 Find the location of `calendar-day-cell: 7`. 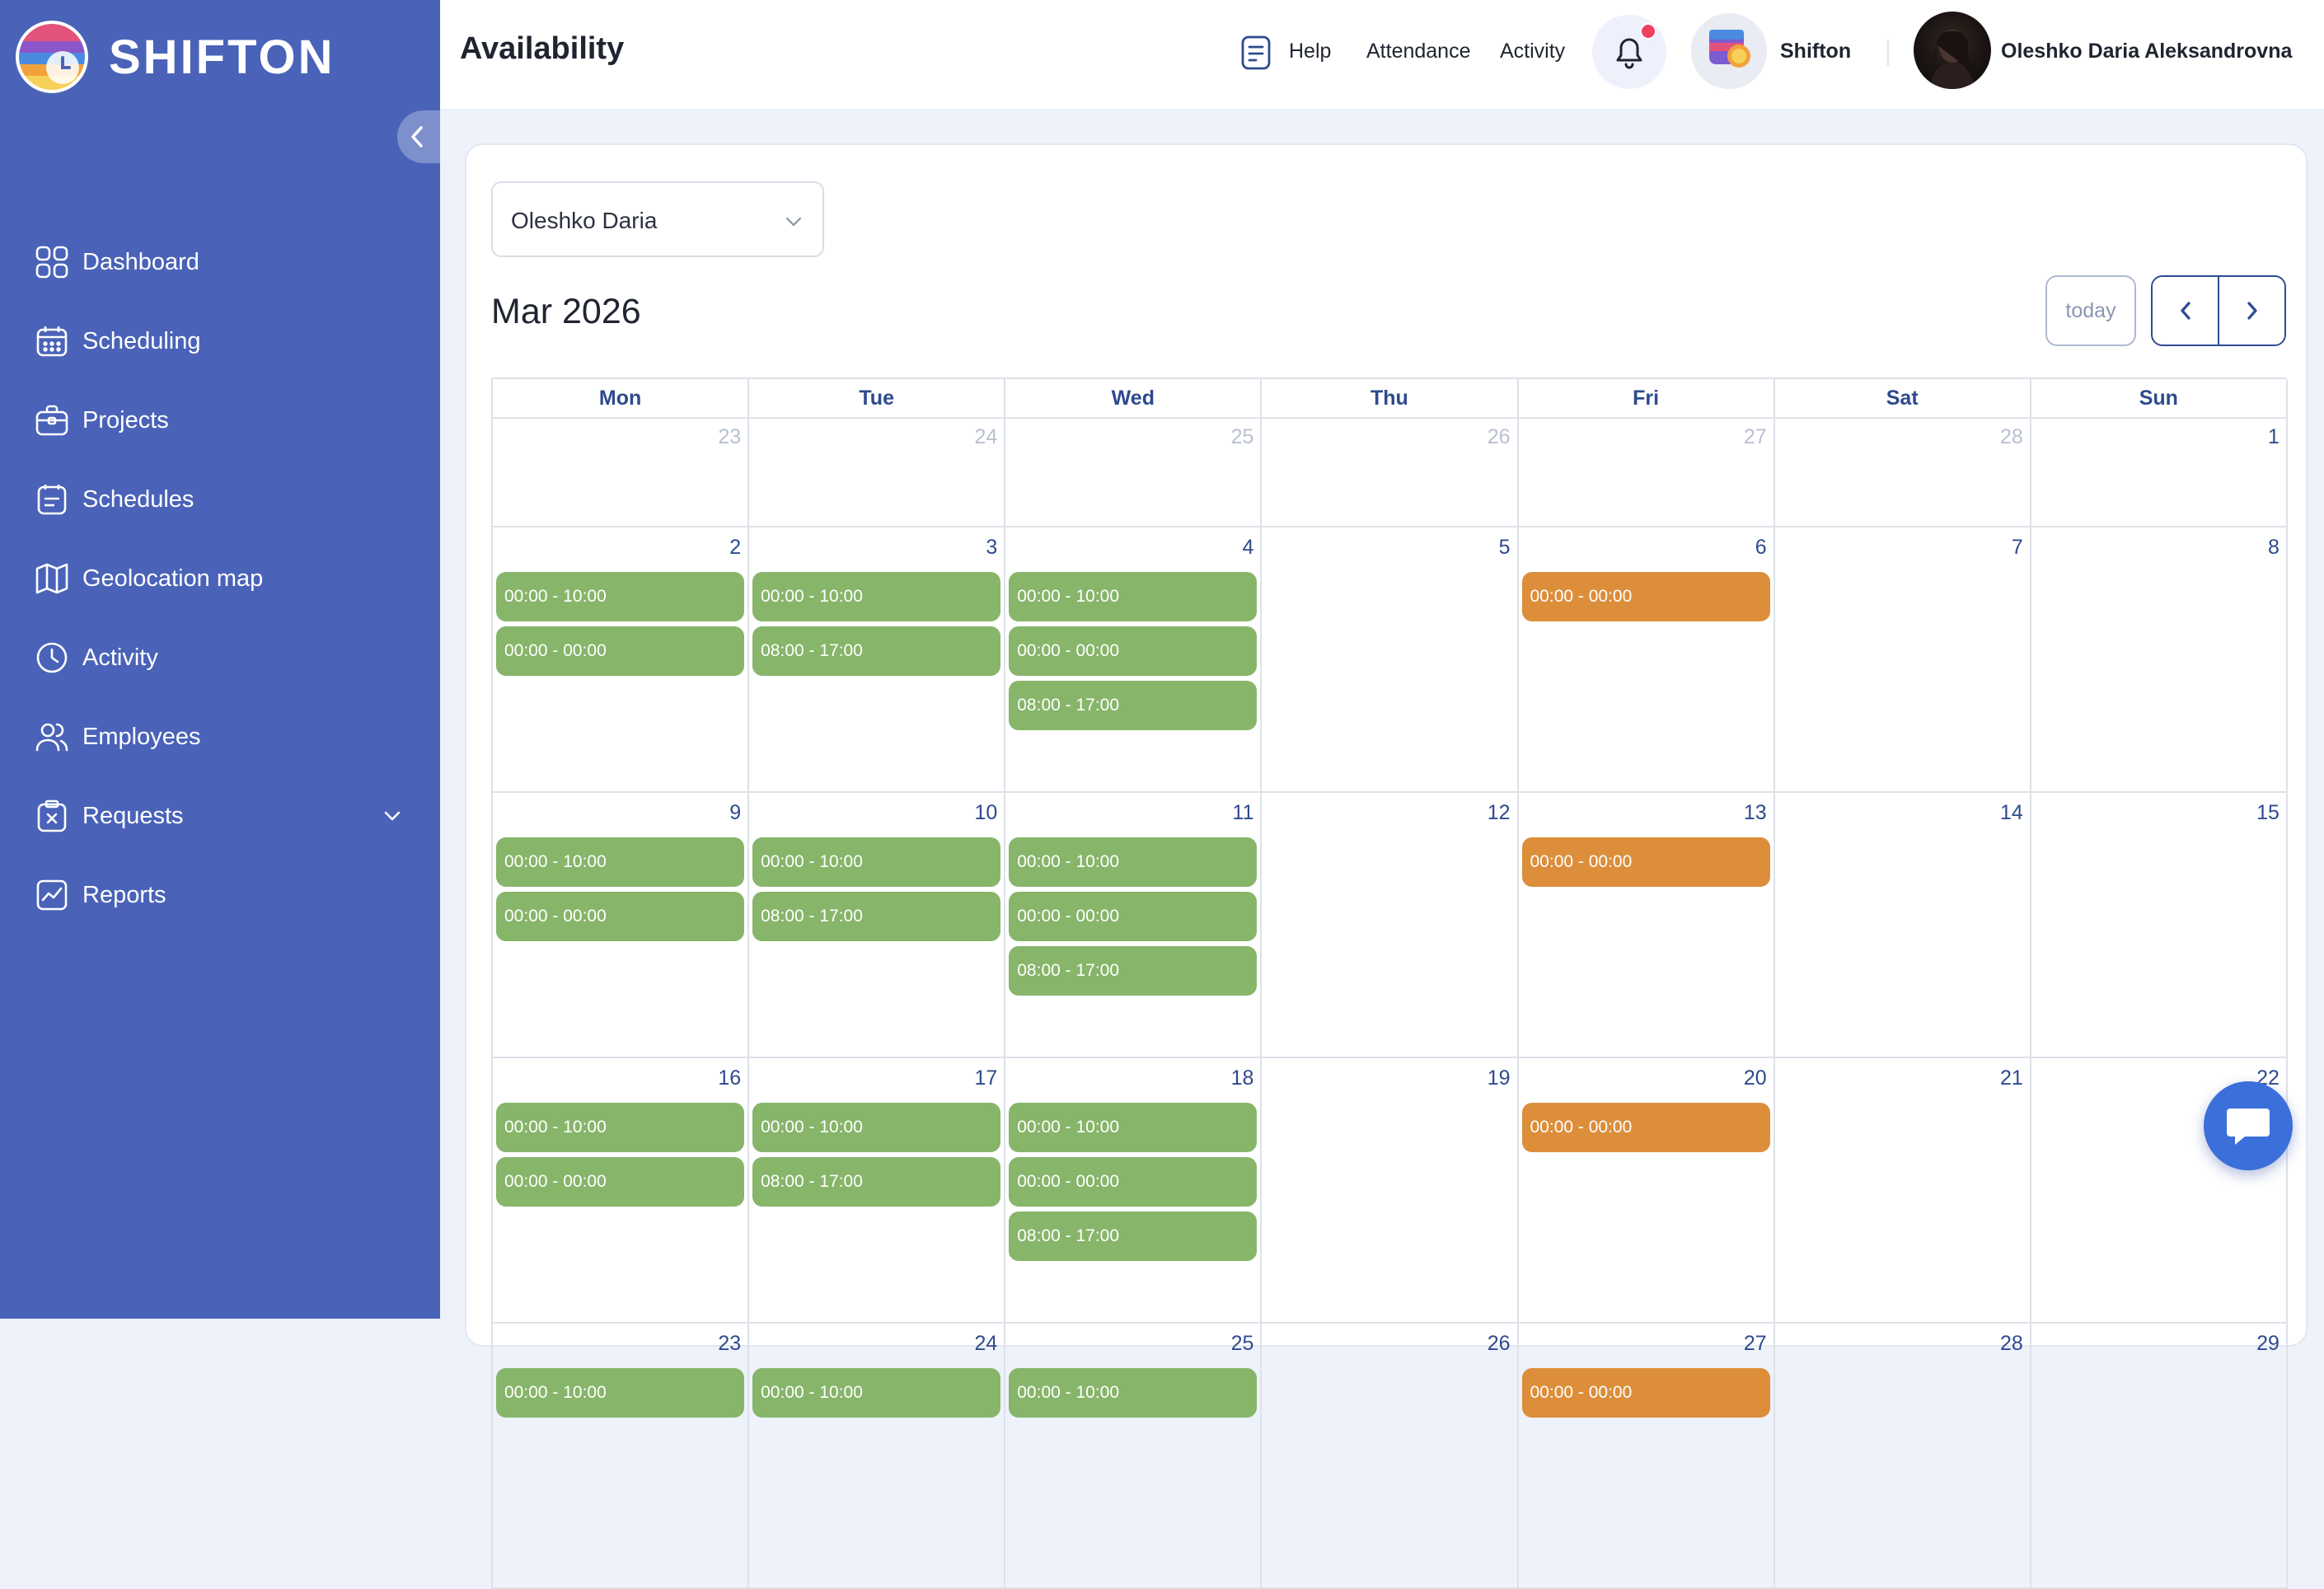

calendar-day-cell: 7 is located at coordinates (1902, 660).